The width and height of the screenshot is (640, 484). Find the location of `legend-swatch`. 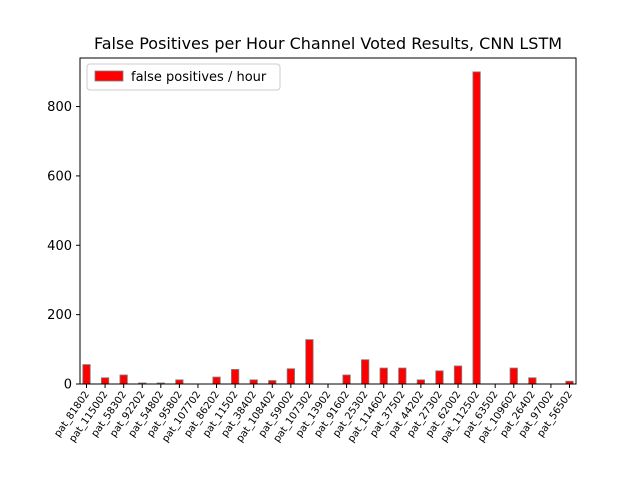

legend-swatch is located at coordinates (109, 76).